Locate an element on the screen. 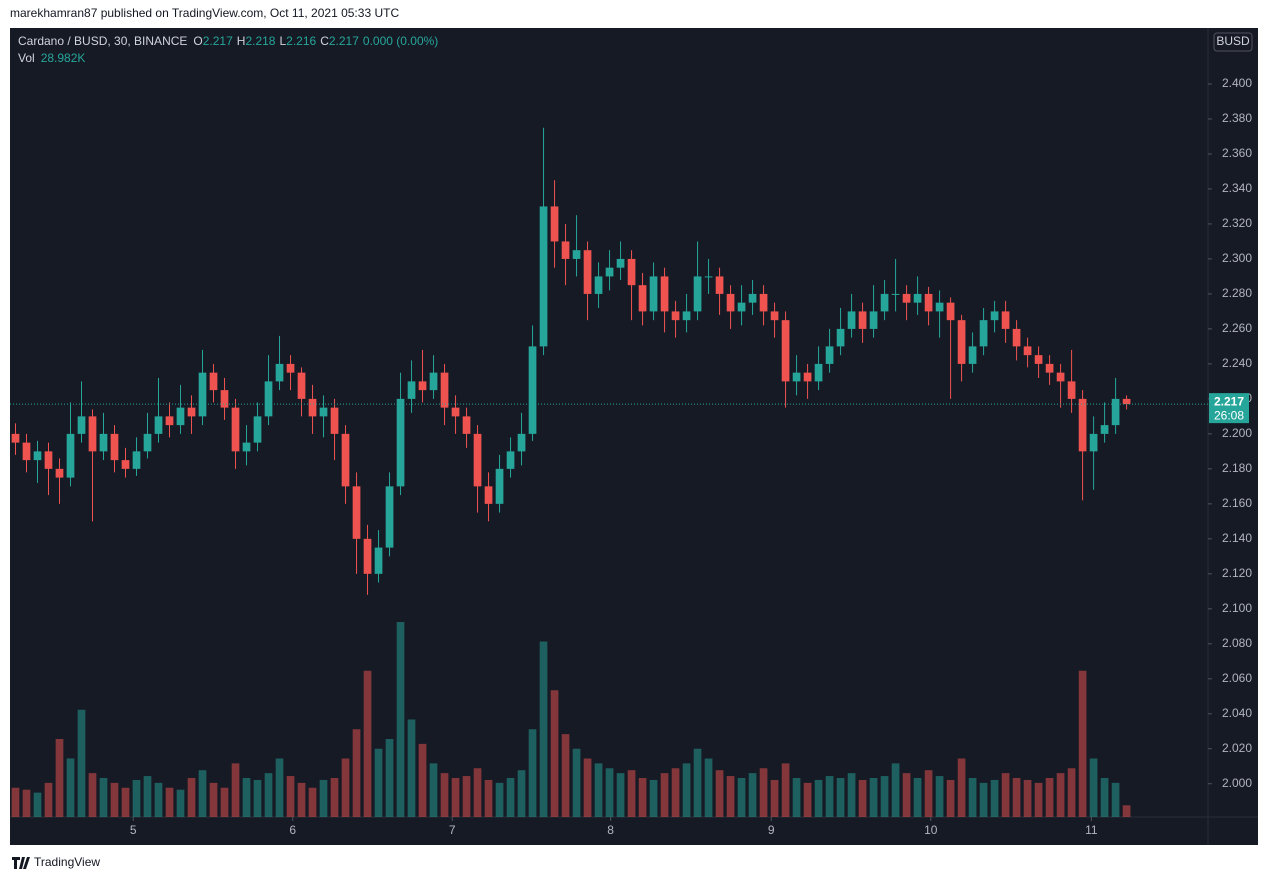 The height and width of the screenshot is (885, 1269). y-tick-label: 2.140 is located at coordinates (1237, 538).